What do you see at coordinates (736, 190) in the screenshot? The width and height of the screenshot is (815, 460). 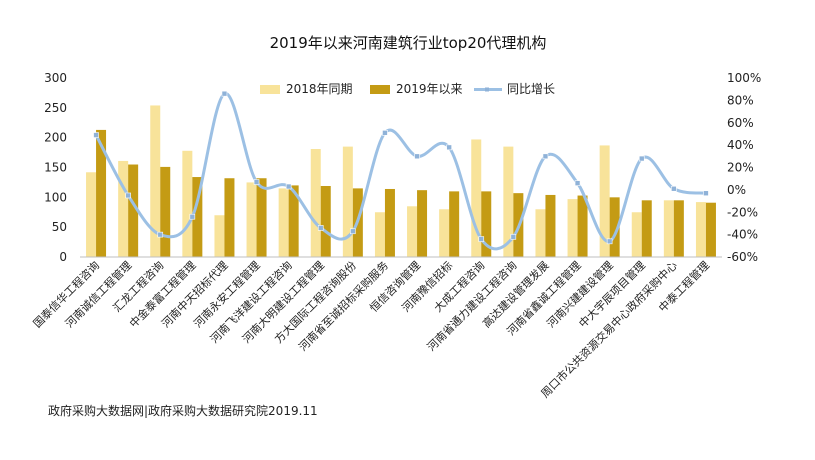 I see `y-tick-label-right: 0%` at bounding box center [736, 190].